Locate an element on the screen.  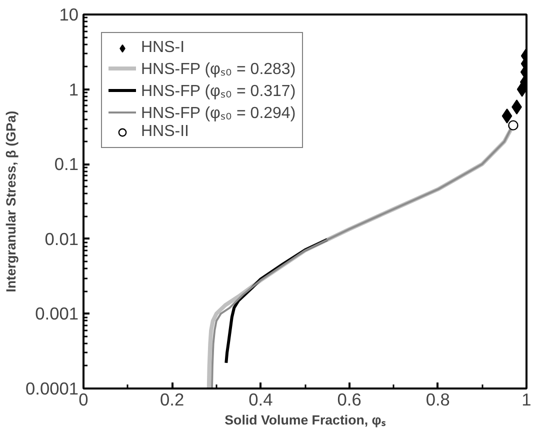
y-tick-label: 1 is located at coordinates (73, 89).